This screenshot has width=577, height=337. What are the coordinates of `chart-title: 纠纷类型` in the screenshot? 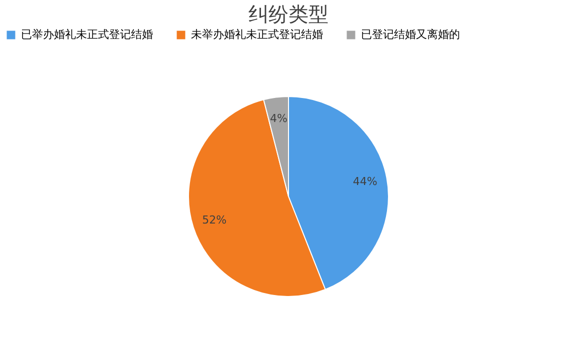 It's located at (288, 14).